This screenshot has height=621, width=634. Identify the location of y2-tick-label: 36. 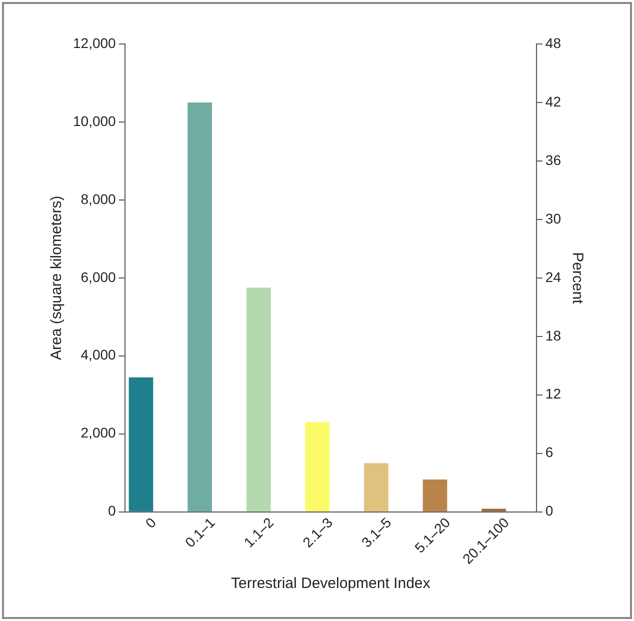
(553, 160).